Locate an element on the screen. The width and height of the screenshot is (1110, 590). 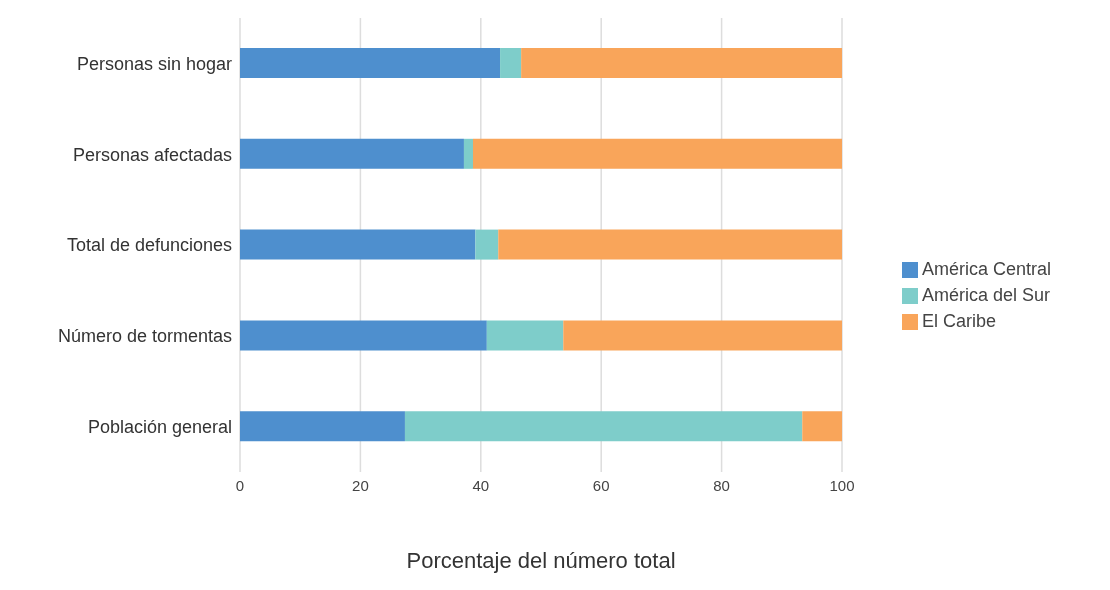
x-tick-label: 0 is located at coordinates (240, 485).